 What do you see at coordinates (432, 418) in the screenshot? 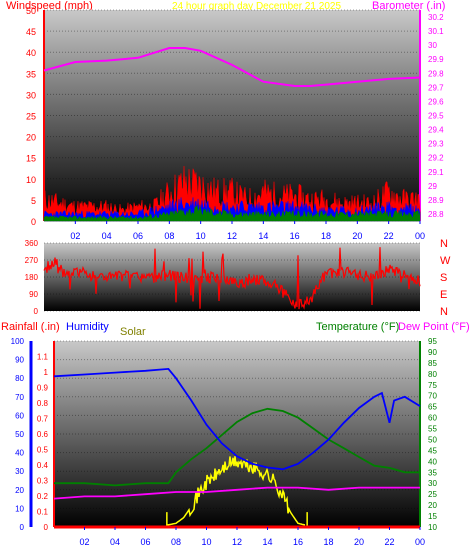
I see `temperature-y-tick-label: 60` at bounding box center [432, 418].